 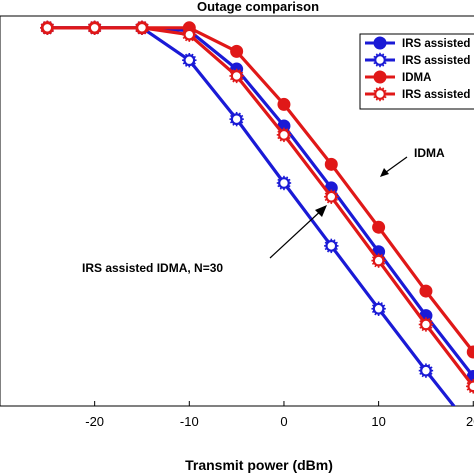 What do you see at coordinates (204, 240) in the screenshot?
I see `annotation-irs-n30: IRS assisted IDMA, N=30` at bounding box center [204, 240].